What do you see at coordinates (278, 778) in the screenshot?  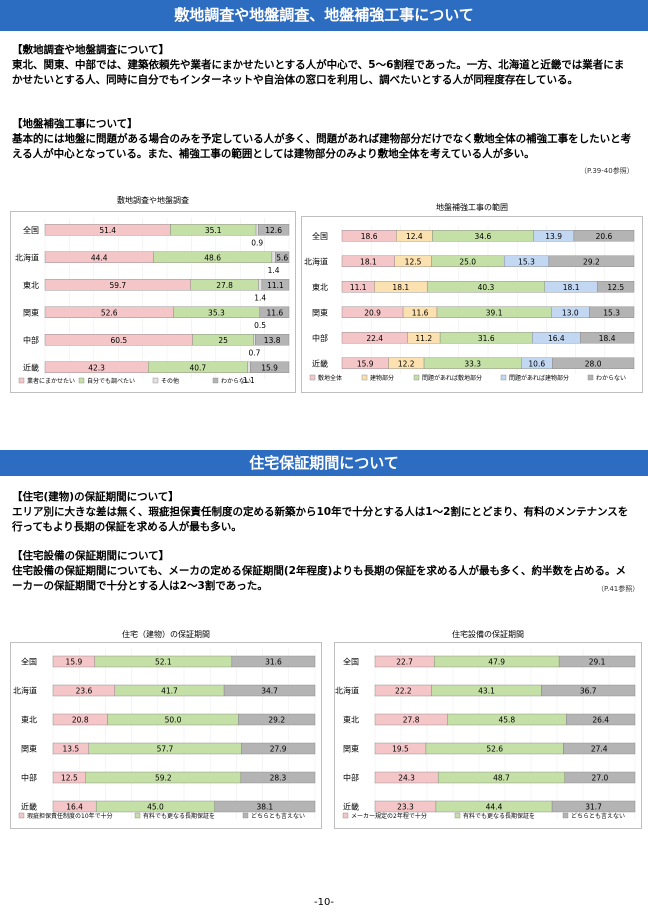 I see `data-label: 28.3` at bounding box center [278, 778].